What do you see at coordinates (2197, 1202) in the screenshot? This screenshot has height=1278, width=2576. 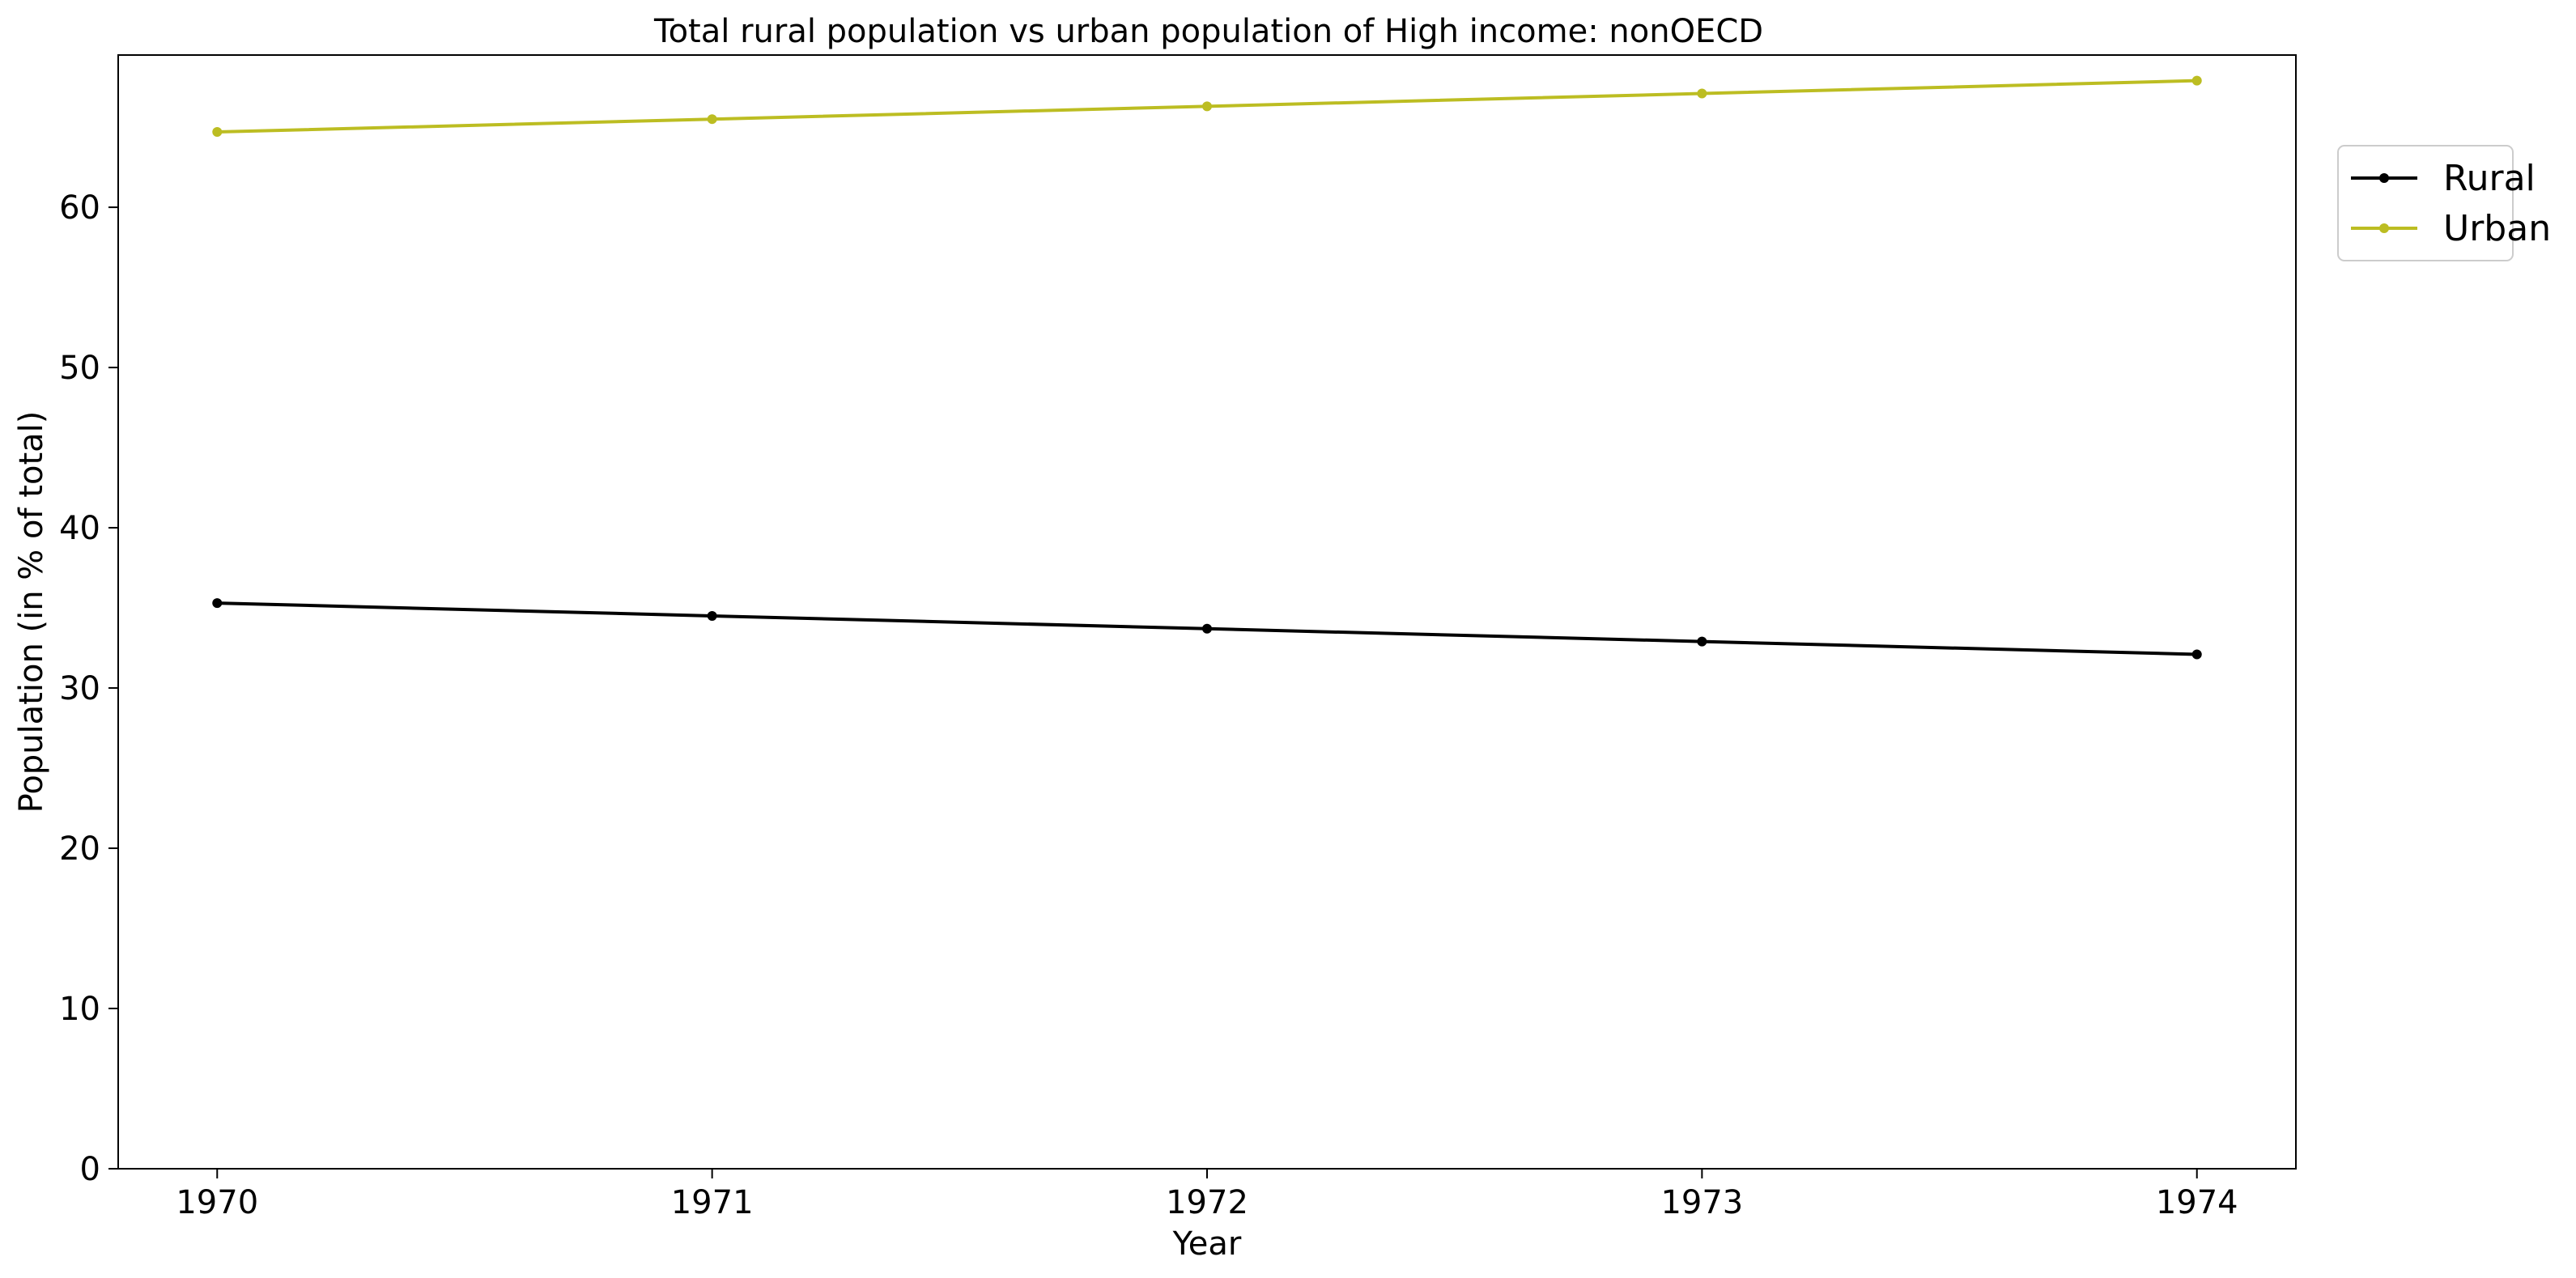 I see `x-tick-label: 1974` at bounding box center [2197, 1202].